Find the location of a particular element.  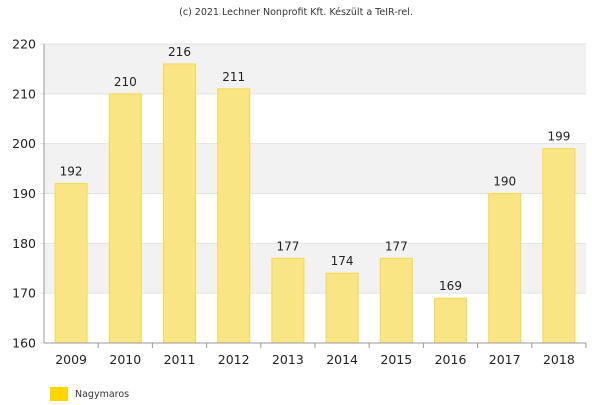

y-tick-label: 170 is located at coordinates (24, 293).